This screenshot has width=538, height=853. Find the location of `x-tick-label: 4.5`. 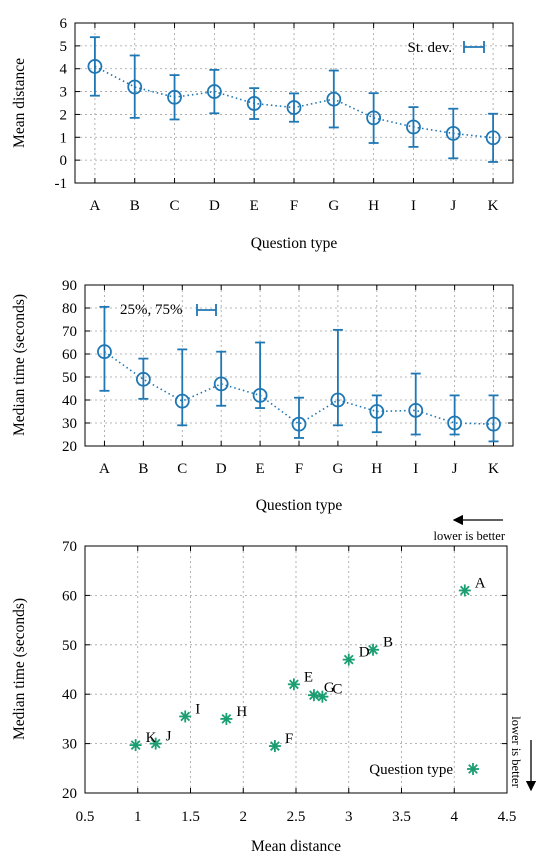

x-tick-label: 4.5 is located at coordinates (507, 817).